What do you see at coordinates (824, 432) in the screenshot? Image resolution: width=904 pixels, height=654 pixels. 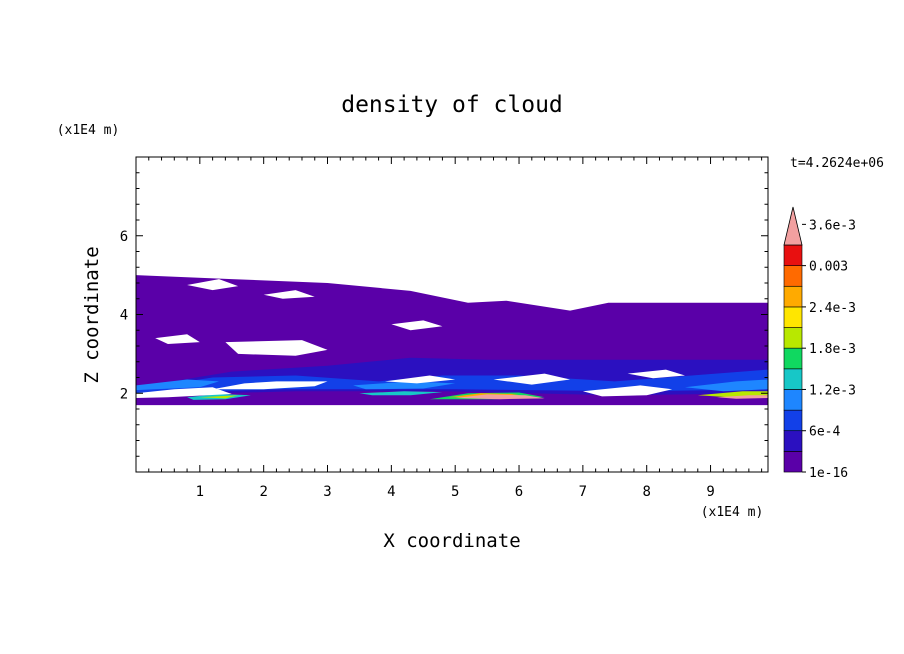 I see `colorbar-level-label: 6e-4` at bounding box center [824, 432].